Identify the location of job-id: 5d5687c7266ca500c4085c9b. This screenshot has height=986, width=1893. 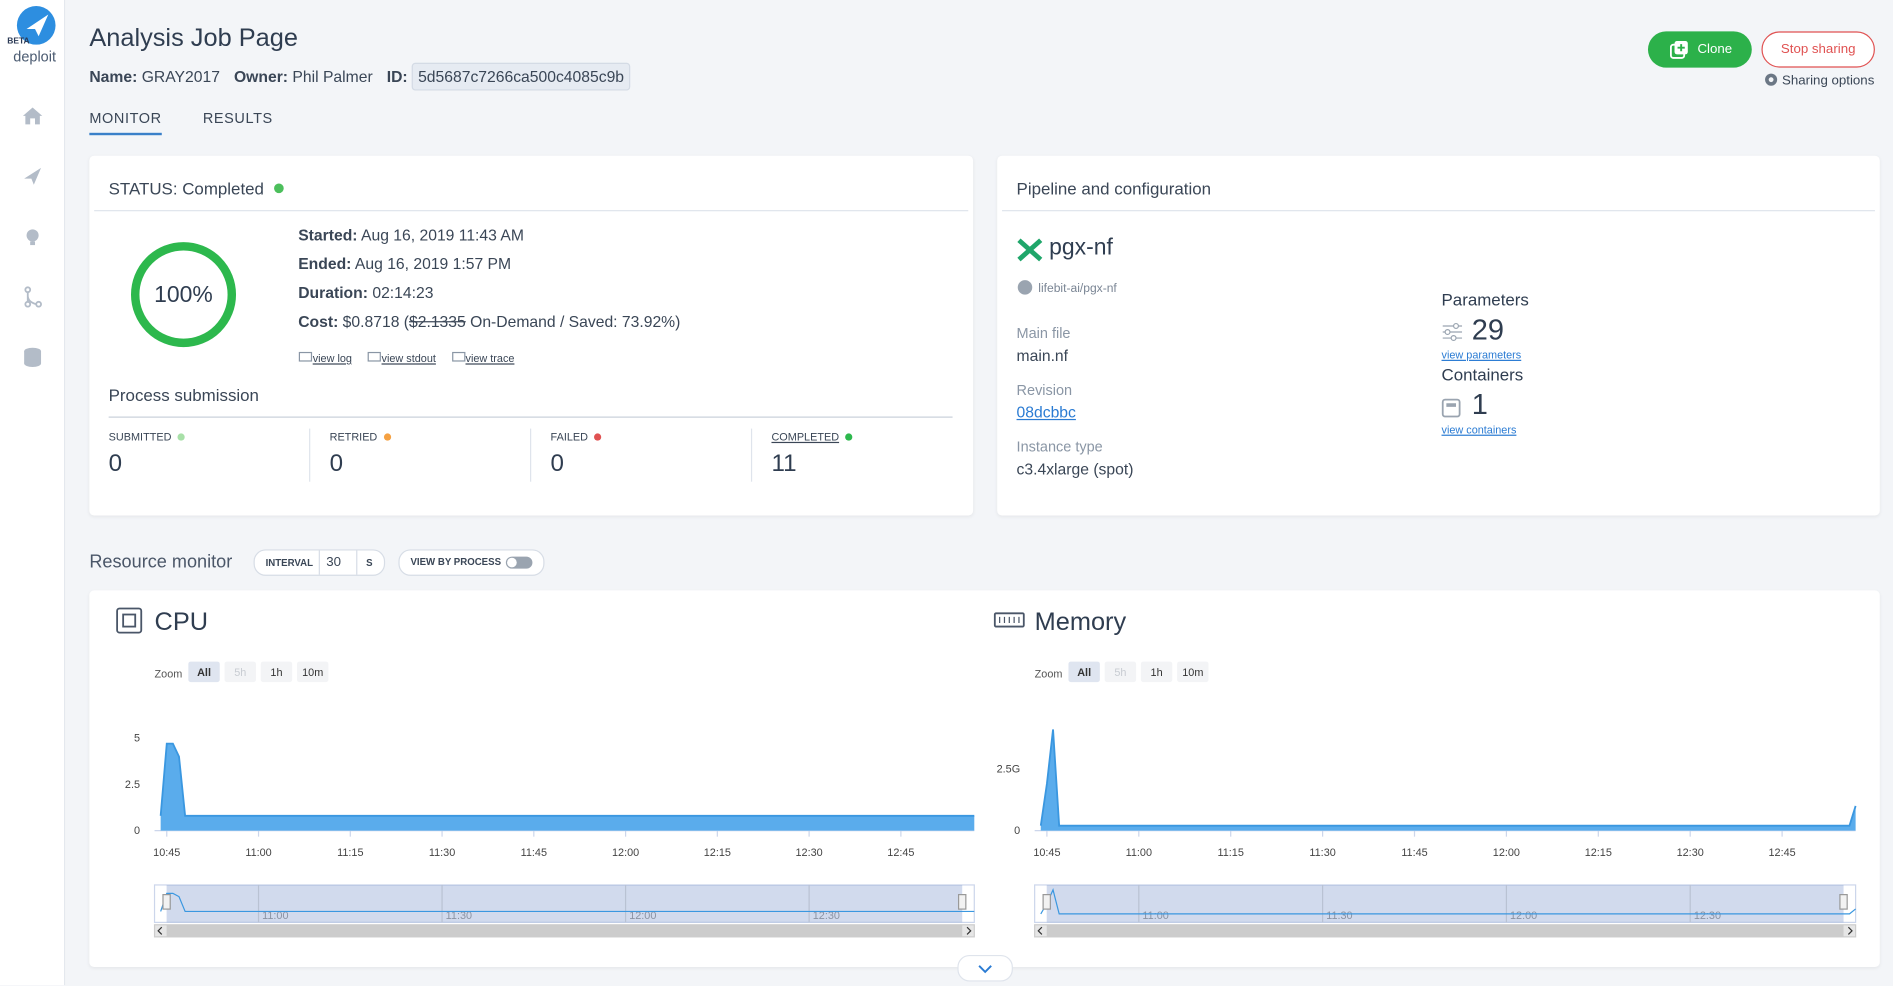
(521, 76).